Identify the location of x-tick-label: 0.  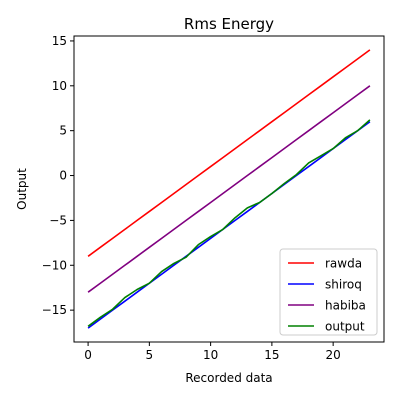
(88, 355).